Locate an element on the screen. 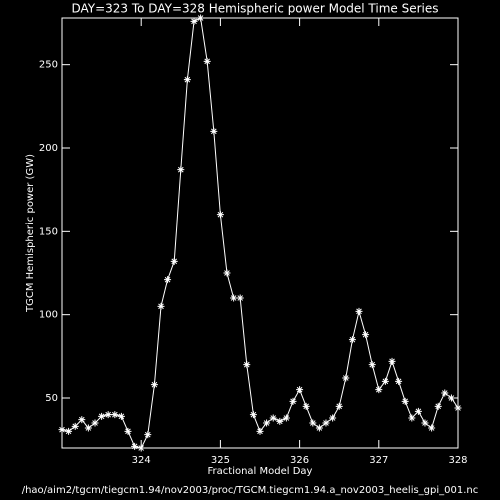  x-axis-label: Fractional Model Day is located at coordinates (260, 471).